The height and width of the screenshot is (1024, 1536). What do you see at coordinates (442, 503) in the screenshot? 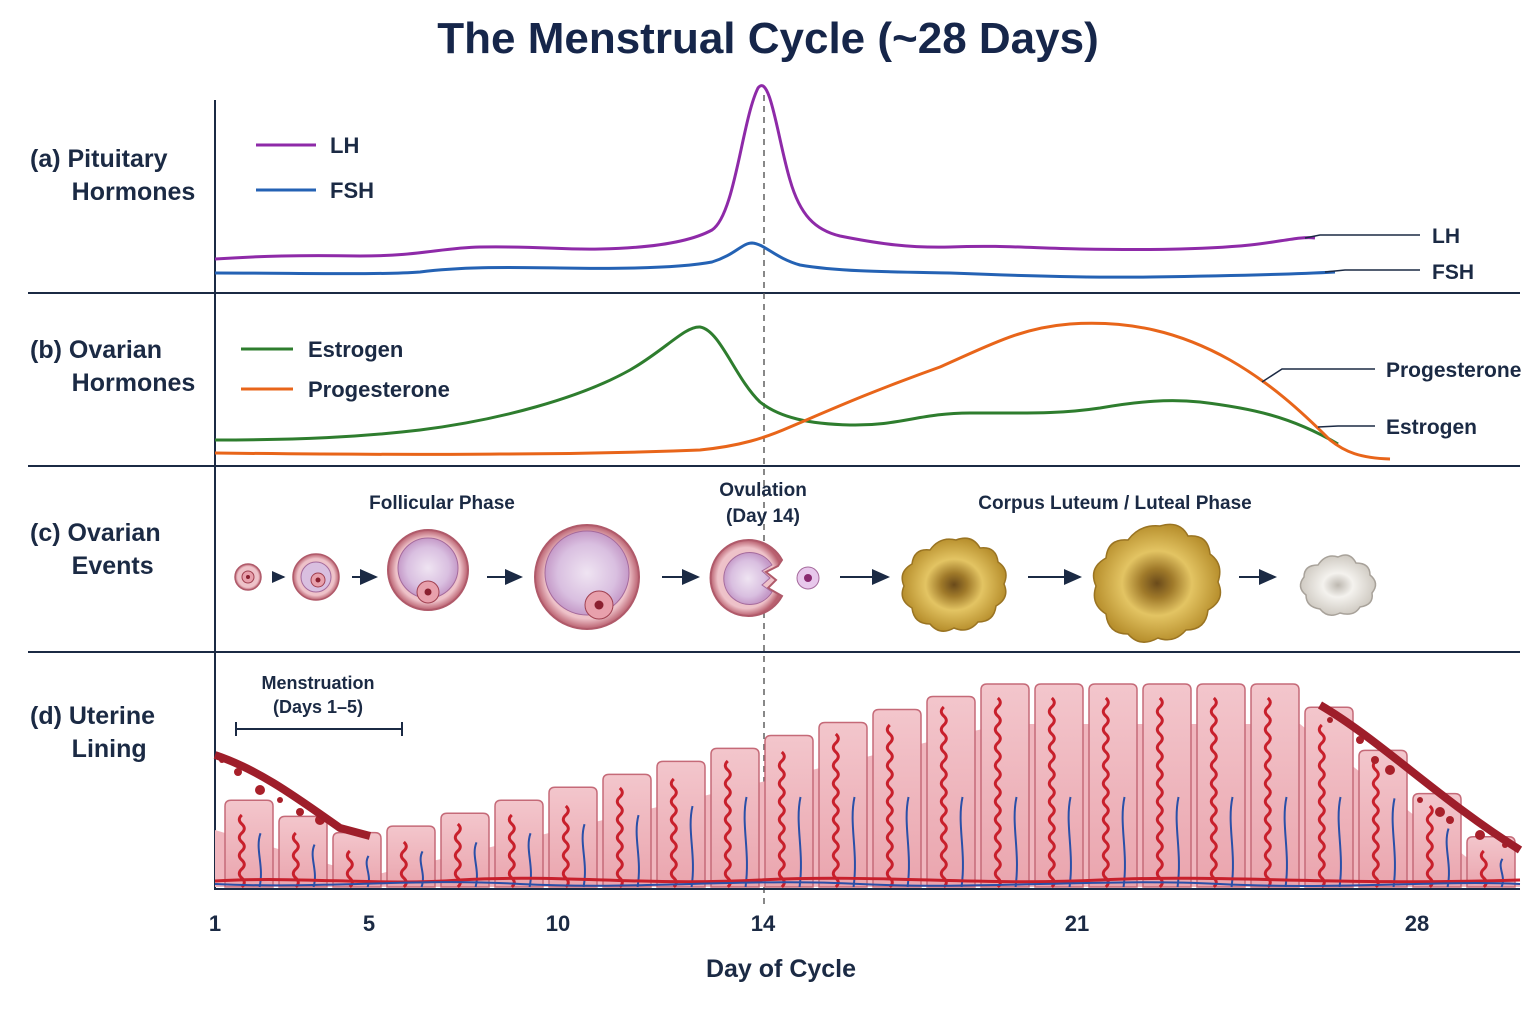
I see `phase-follicular: Follicular Phase` at bounding box center [442, 503].